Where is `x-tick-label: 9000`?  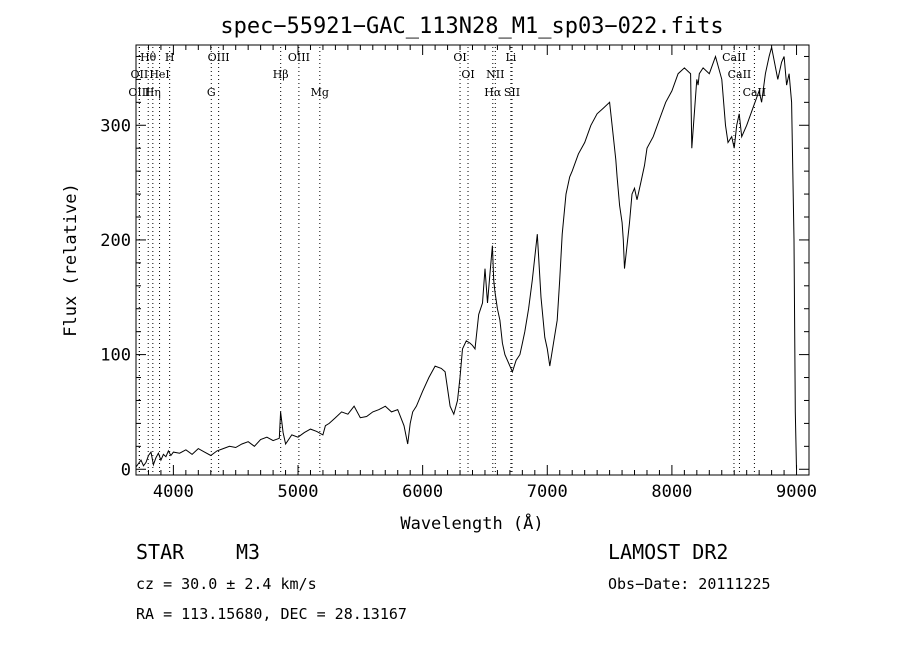 x-tick-label: 9000 is located at coordinates (796, 492).